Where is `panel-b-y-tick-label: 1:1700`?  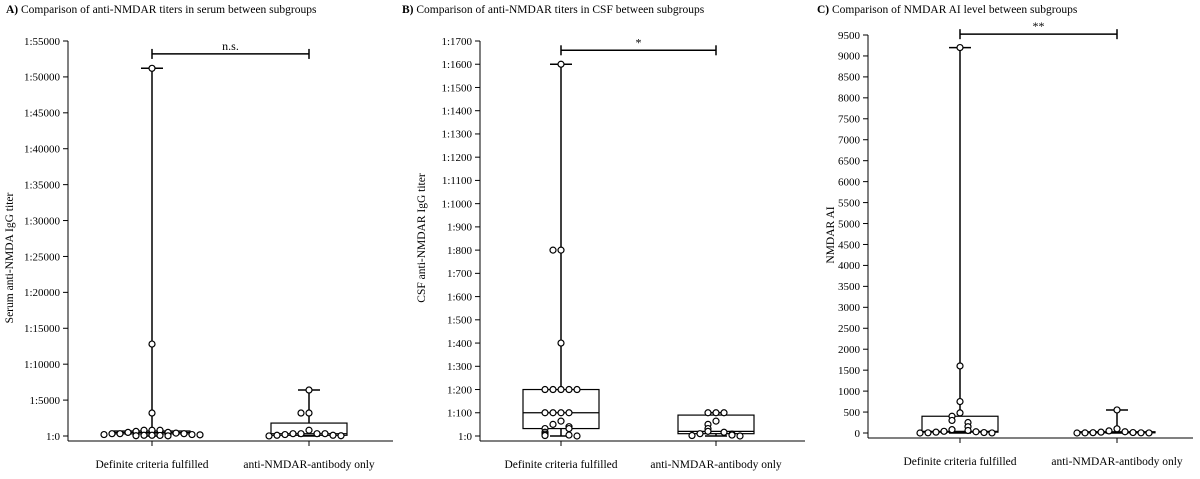 panel-b-y-tick-label: 1:1700 is located at coordinates (456, 42).